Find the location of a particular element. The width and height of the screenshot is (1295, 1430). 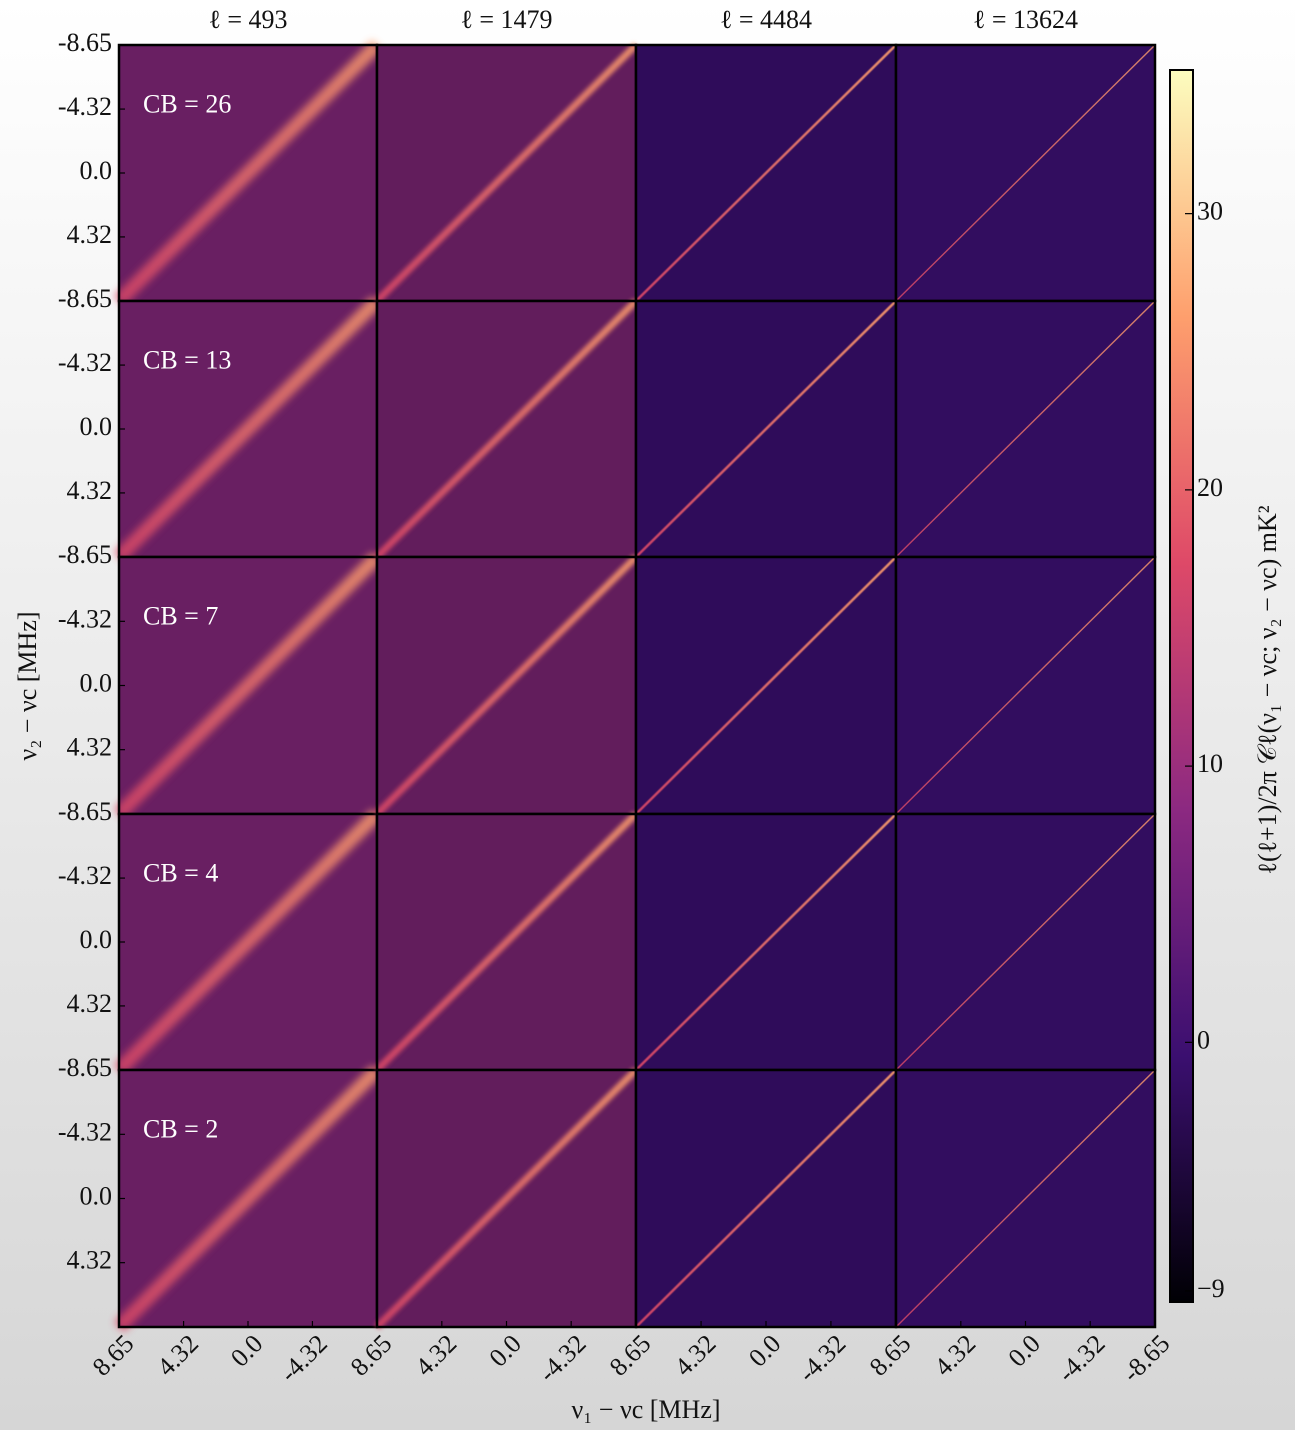

x-tick-label: -8.65 is located at coordinates (1146, 1358).